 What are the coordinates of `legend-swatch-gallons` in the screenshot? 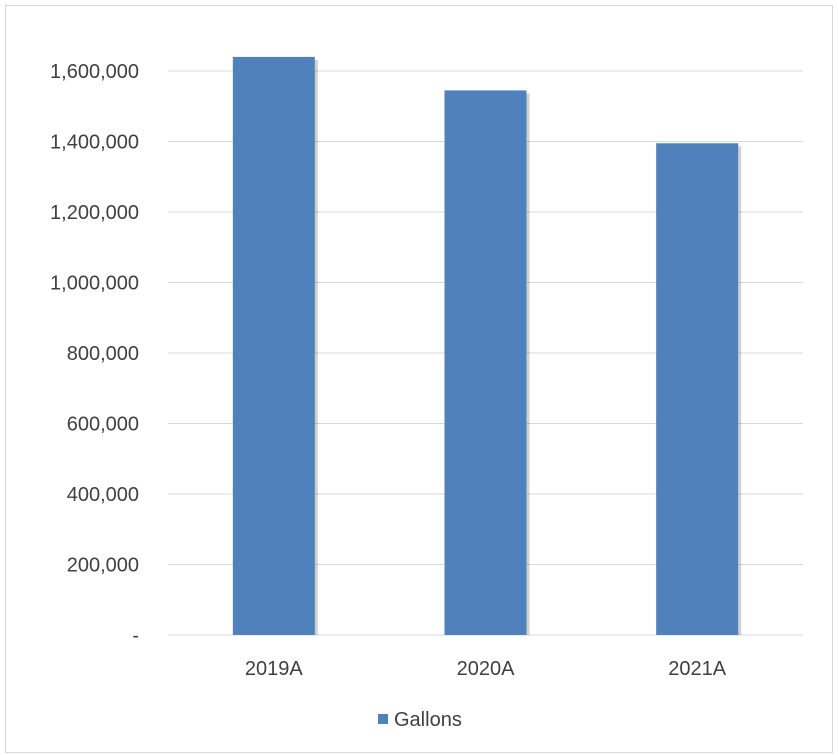 It's located at (383, 719).